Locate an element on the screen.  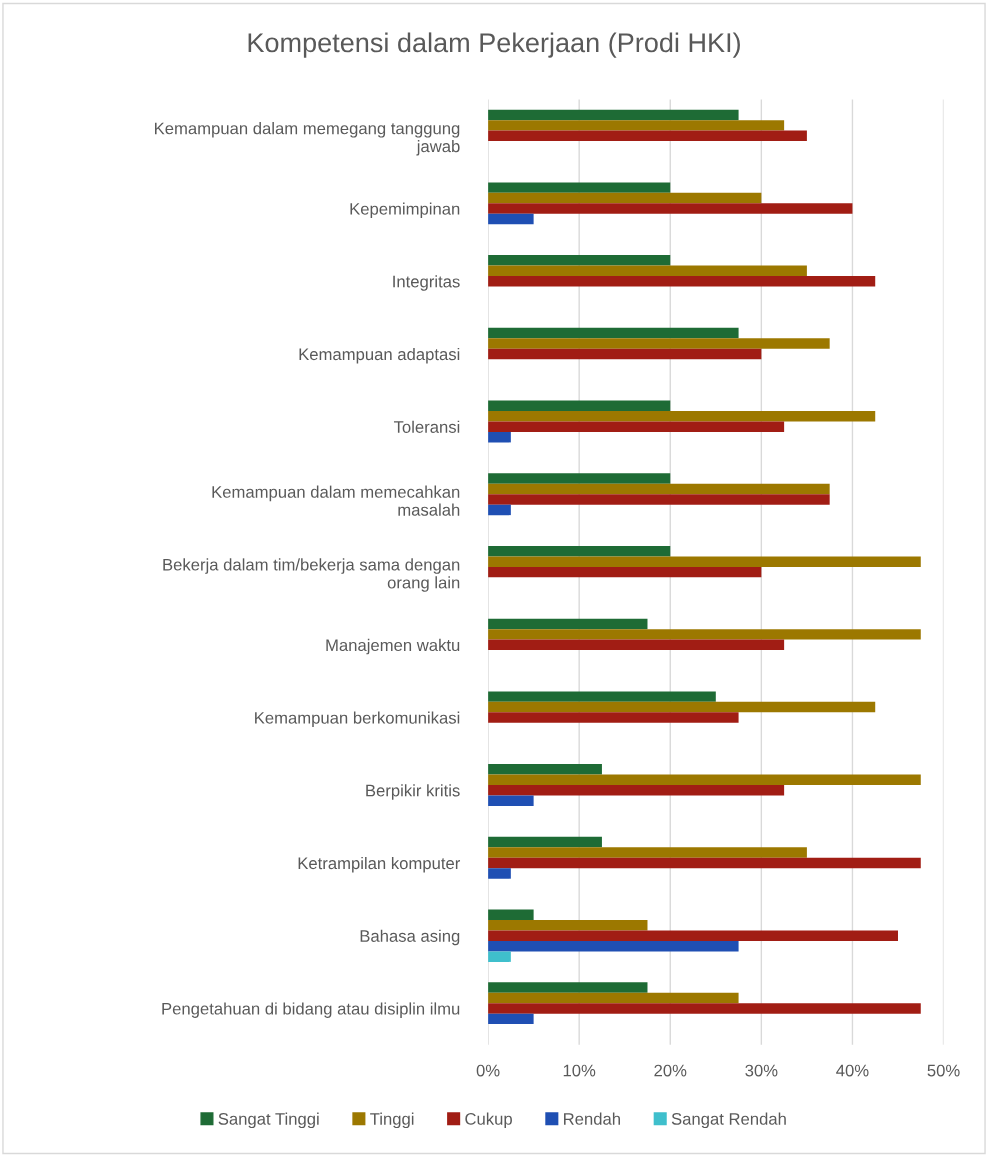
y-tick-label: Pengetahuan di bidang atau disiplin ilmu is located at coordinates (311, 1010).